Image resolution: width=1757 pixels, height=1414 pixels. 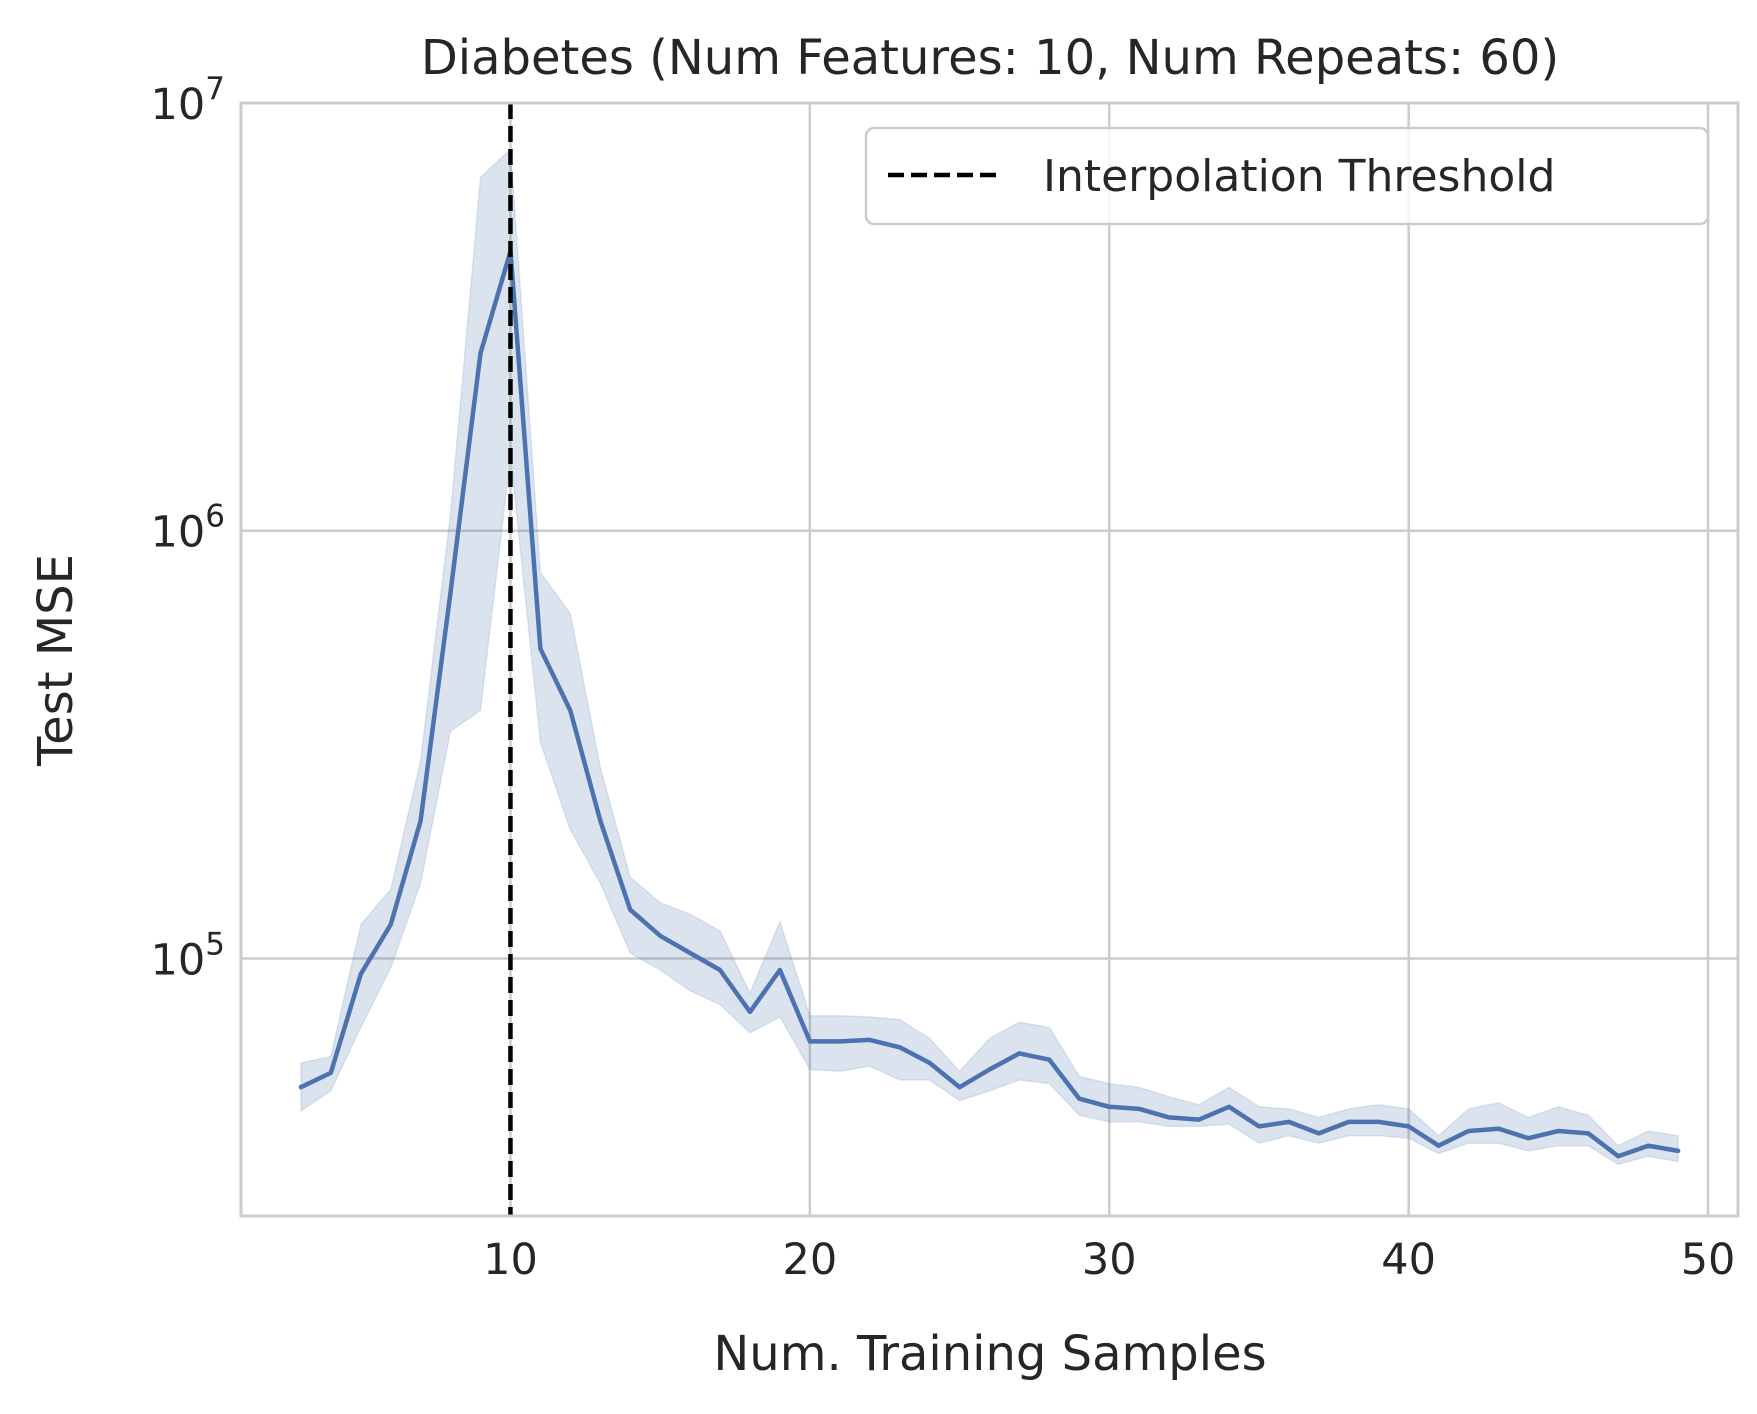 I want to click on y-axis-title: Test MSE, so click(x=56, y=660).